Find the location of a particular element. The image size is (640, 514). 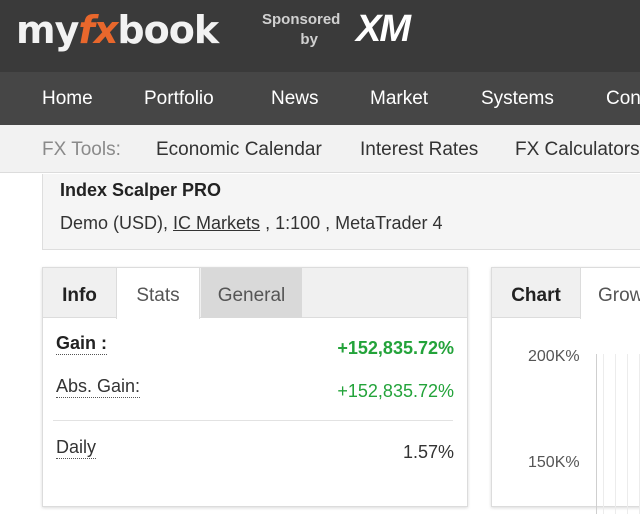

account-name: Index Scalper PRO is located at coordinates (141, 190).